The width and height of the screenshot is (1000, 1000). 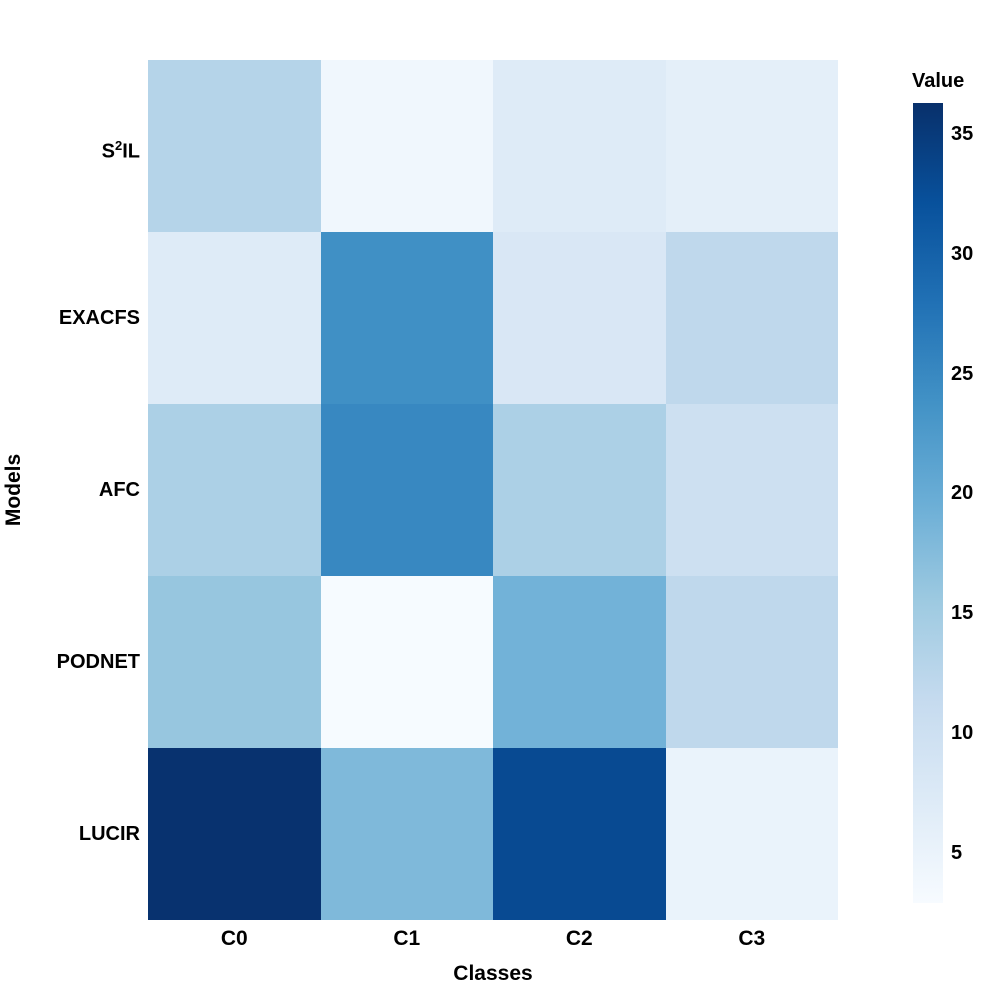 I want to click on colorbar-tick-label: 20, so click(x=962, y=493).